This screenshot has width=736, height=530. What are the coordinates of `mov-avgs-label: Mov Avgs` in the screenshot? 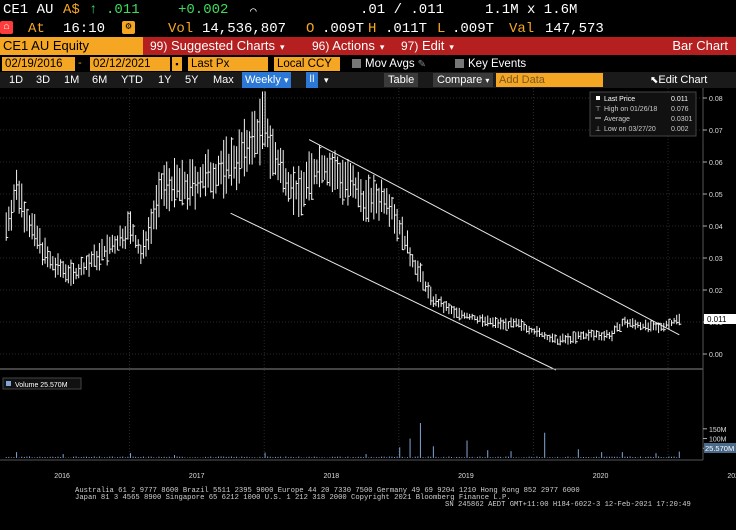 It's located at (390, 64).